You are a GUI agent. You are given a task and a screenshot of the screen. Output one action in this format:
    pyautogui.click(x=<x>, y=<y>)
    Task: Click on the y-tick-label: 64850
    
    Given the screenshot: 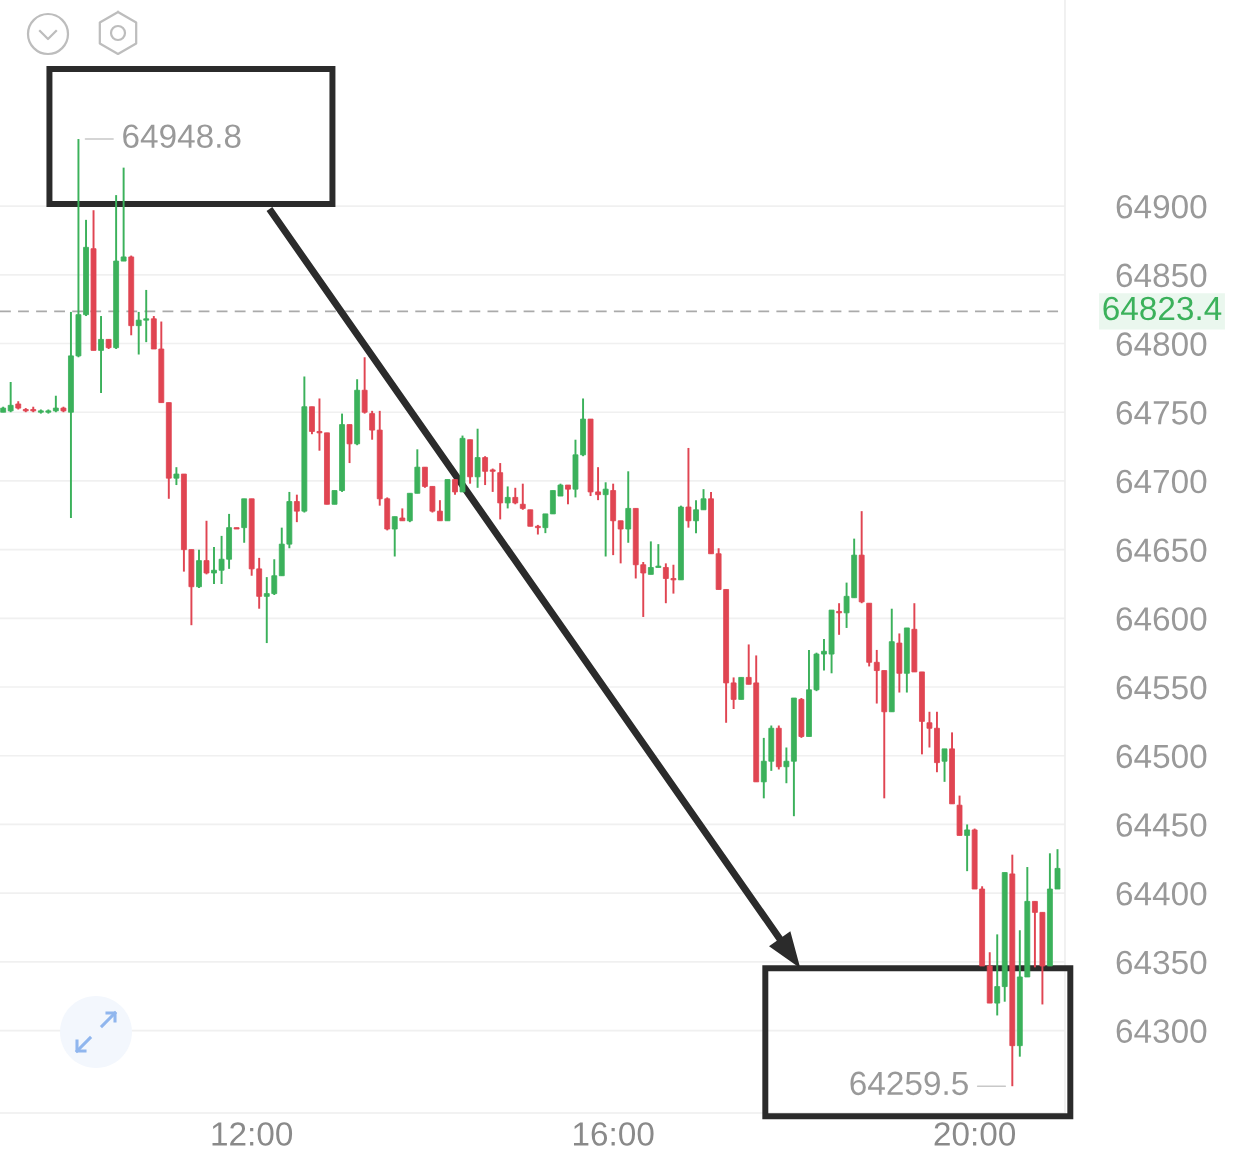 What is the action you would take?
    pyautogui.click(x=1161, y=275)
    